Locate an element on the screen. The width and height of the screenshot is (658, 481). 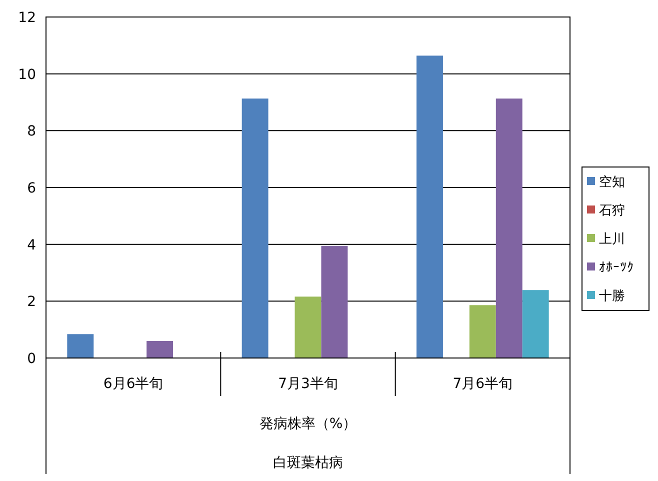
x-tick-label: 6月6半旬 is located at coordinates (133, 384).